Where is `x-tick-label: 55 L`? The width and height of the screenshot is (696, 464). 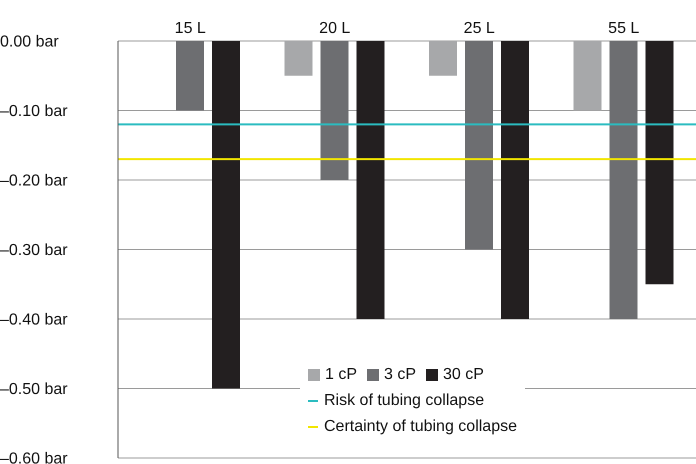 x-tick-label: 55 L is located at coordinates (624, 28).